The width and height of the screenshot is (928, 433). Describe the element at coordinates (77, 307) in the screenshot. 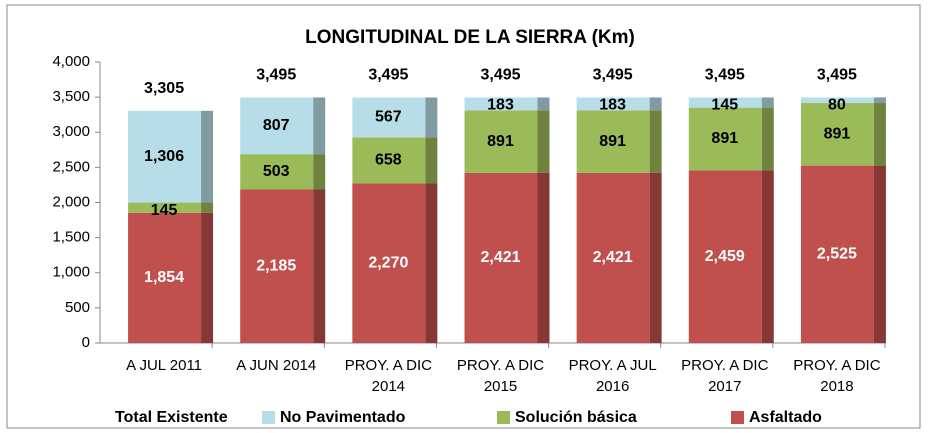

I see `y-tick-label: 500` at that location.